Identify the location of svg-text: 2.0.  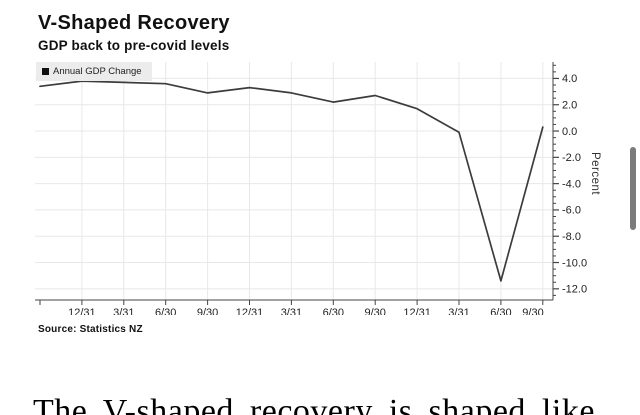
(569, 106).